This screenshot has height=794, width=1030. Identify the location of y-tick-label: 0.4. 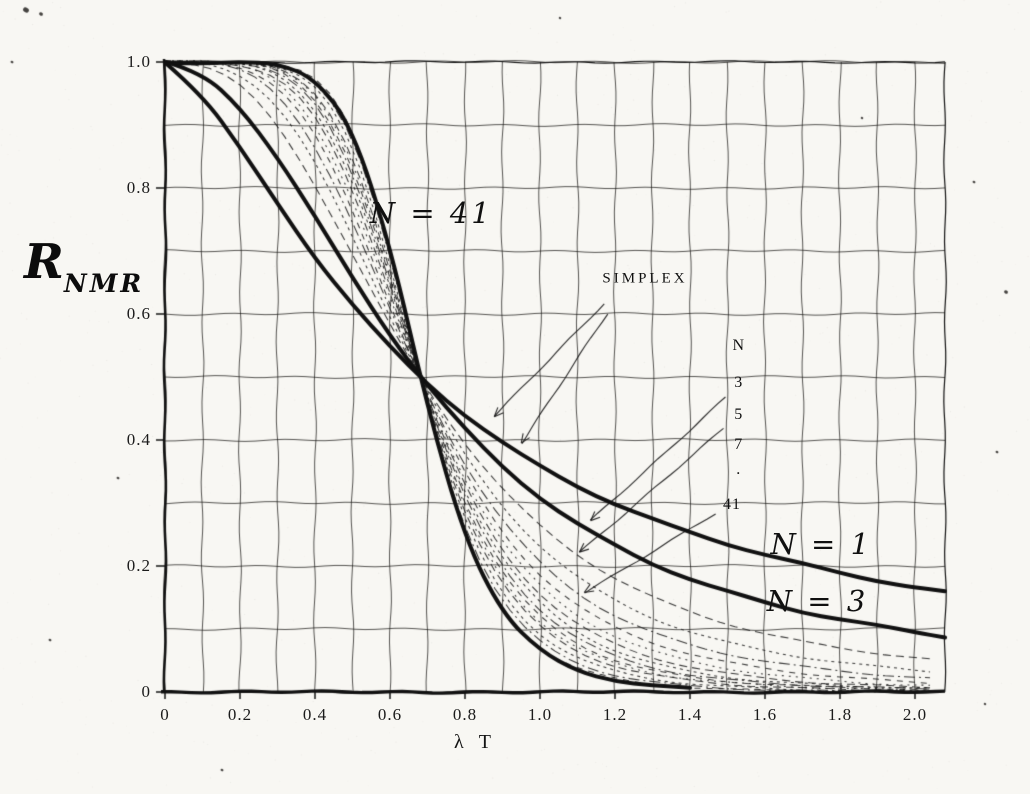
(138, 439).